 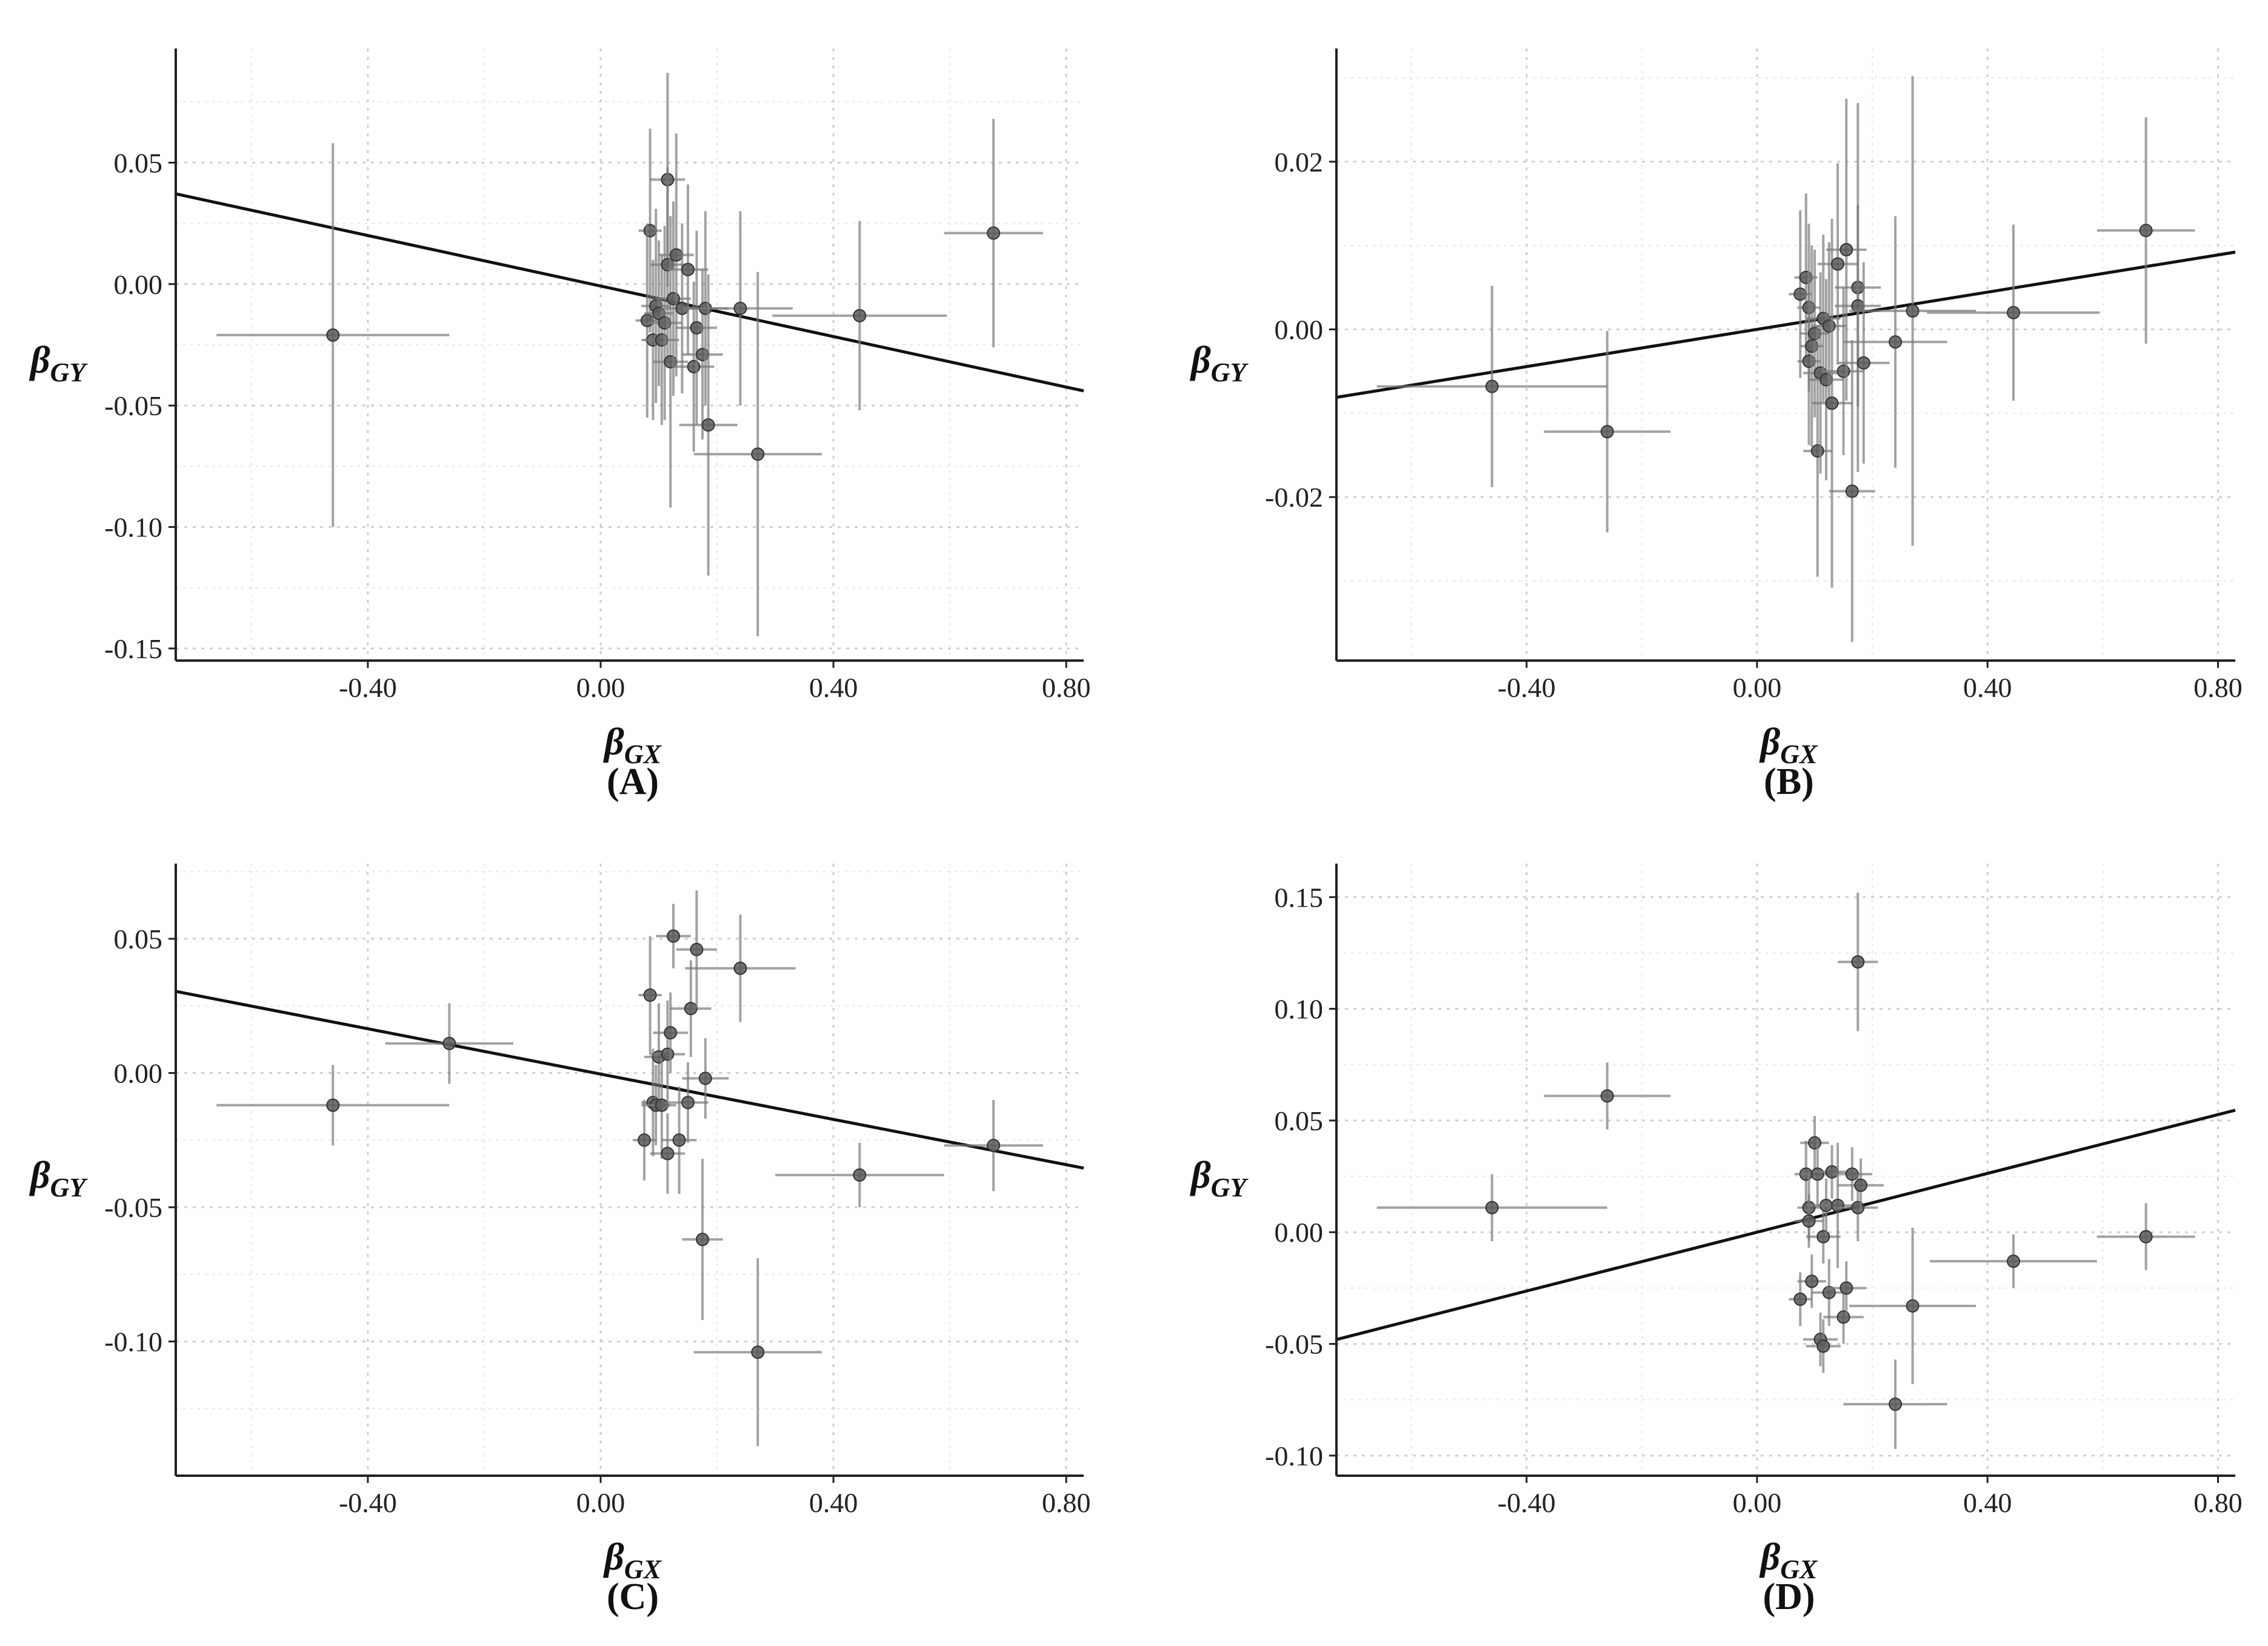 I want to click on x-axis-title-main: β, so click(x=613, y=741).